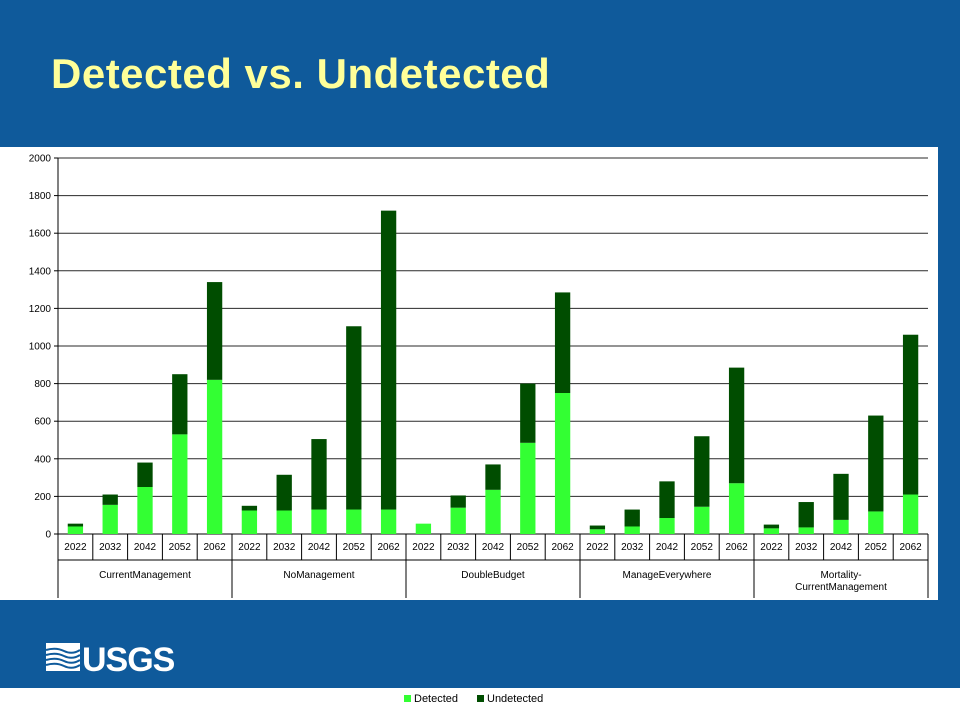 The image size is (960, 720). Describe the element at coordinates (42, 384) in the screenshot. I see `y-tick-label: 800` at that location.